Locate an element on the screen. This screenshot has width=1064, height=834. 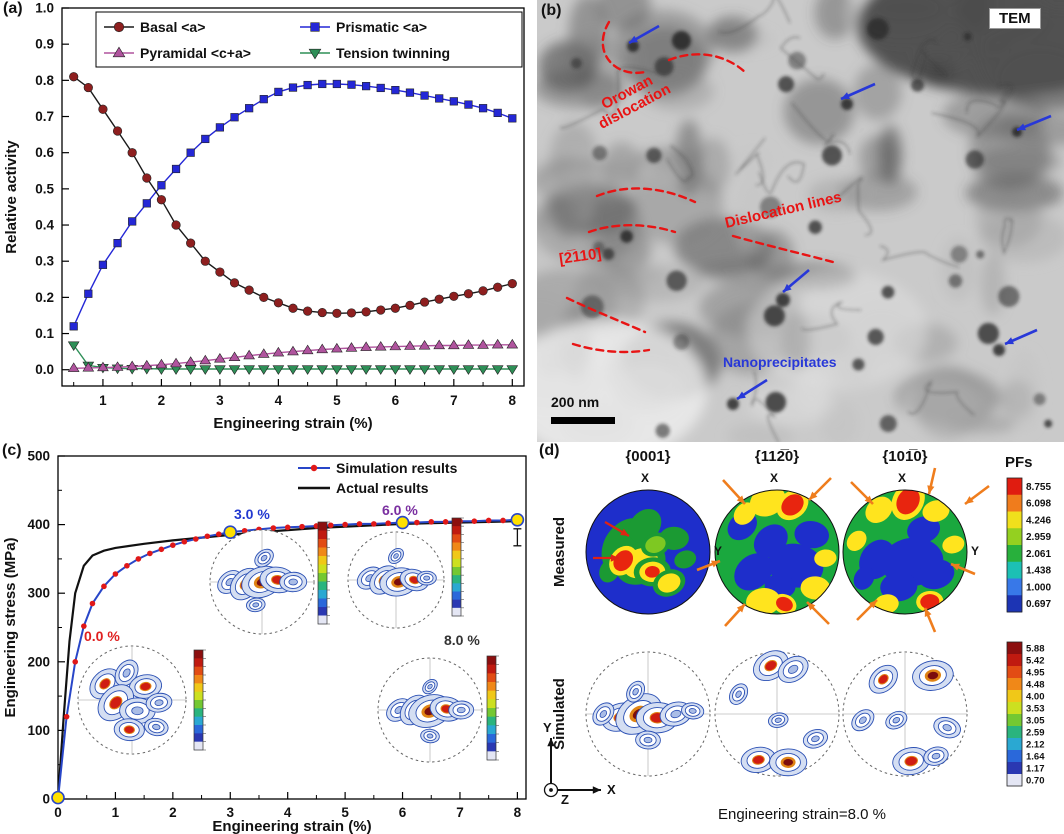
svg-text: 0.8 is located at coordinates (44, 80).